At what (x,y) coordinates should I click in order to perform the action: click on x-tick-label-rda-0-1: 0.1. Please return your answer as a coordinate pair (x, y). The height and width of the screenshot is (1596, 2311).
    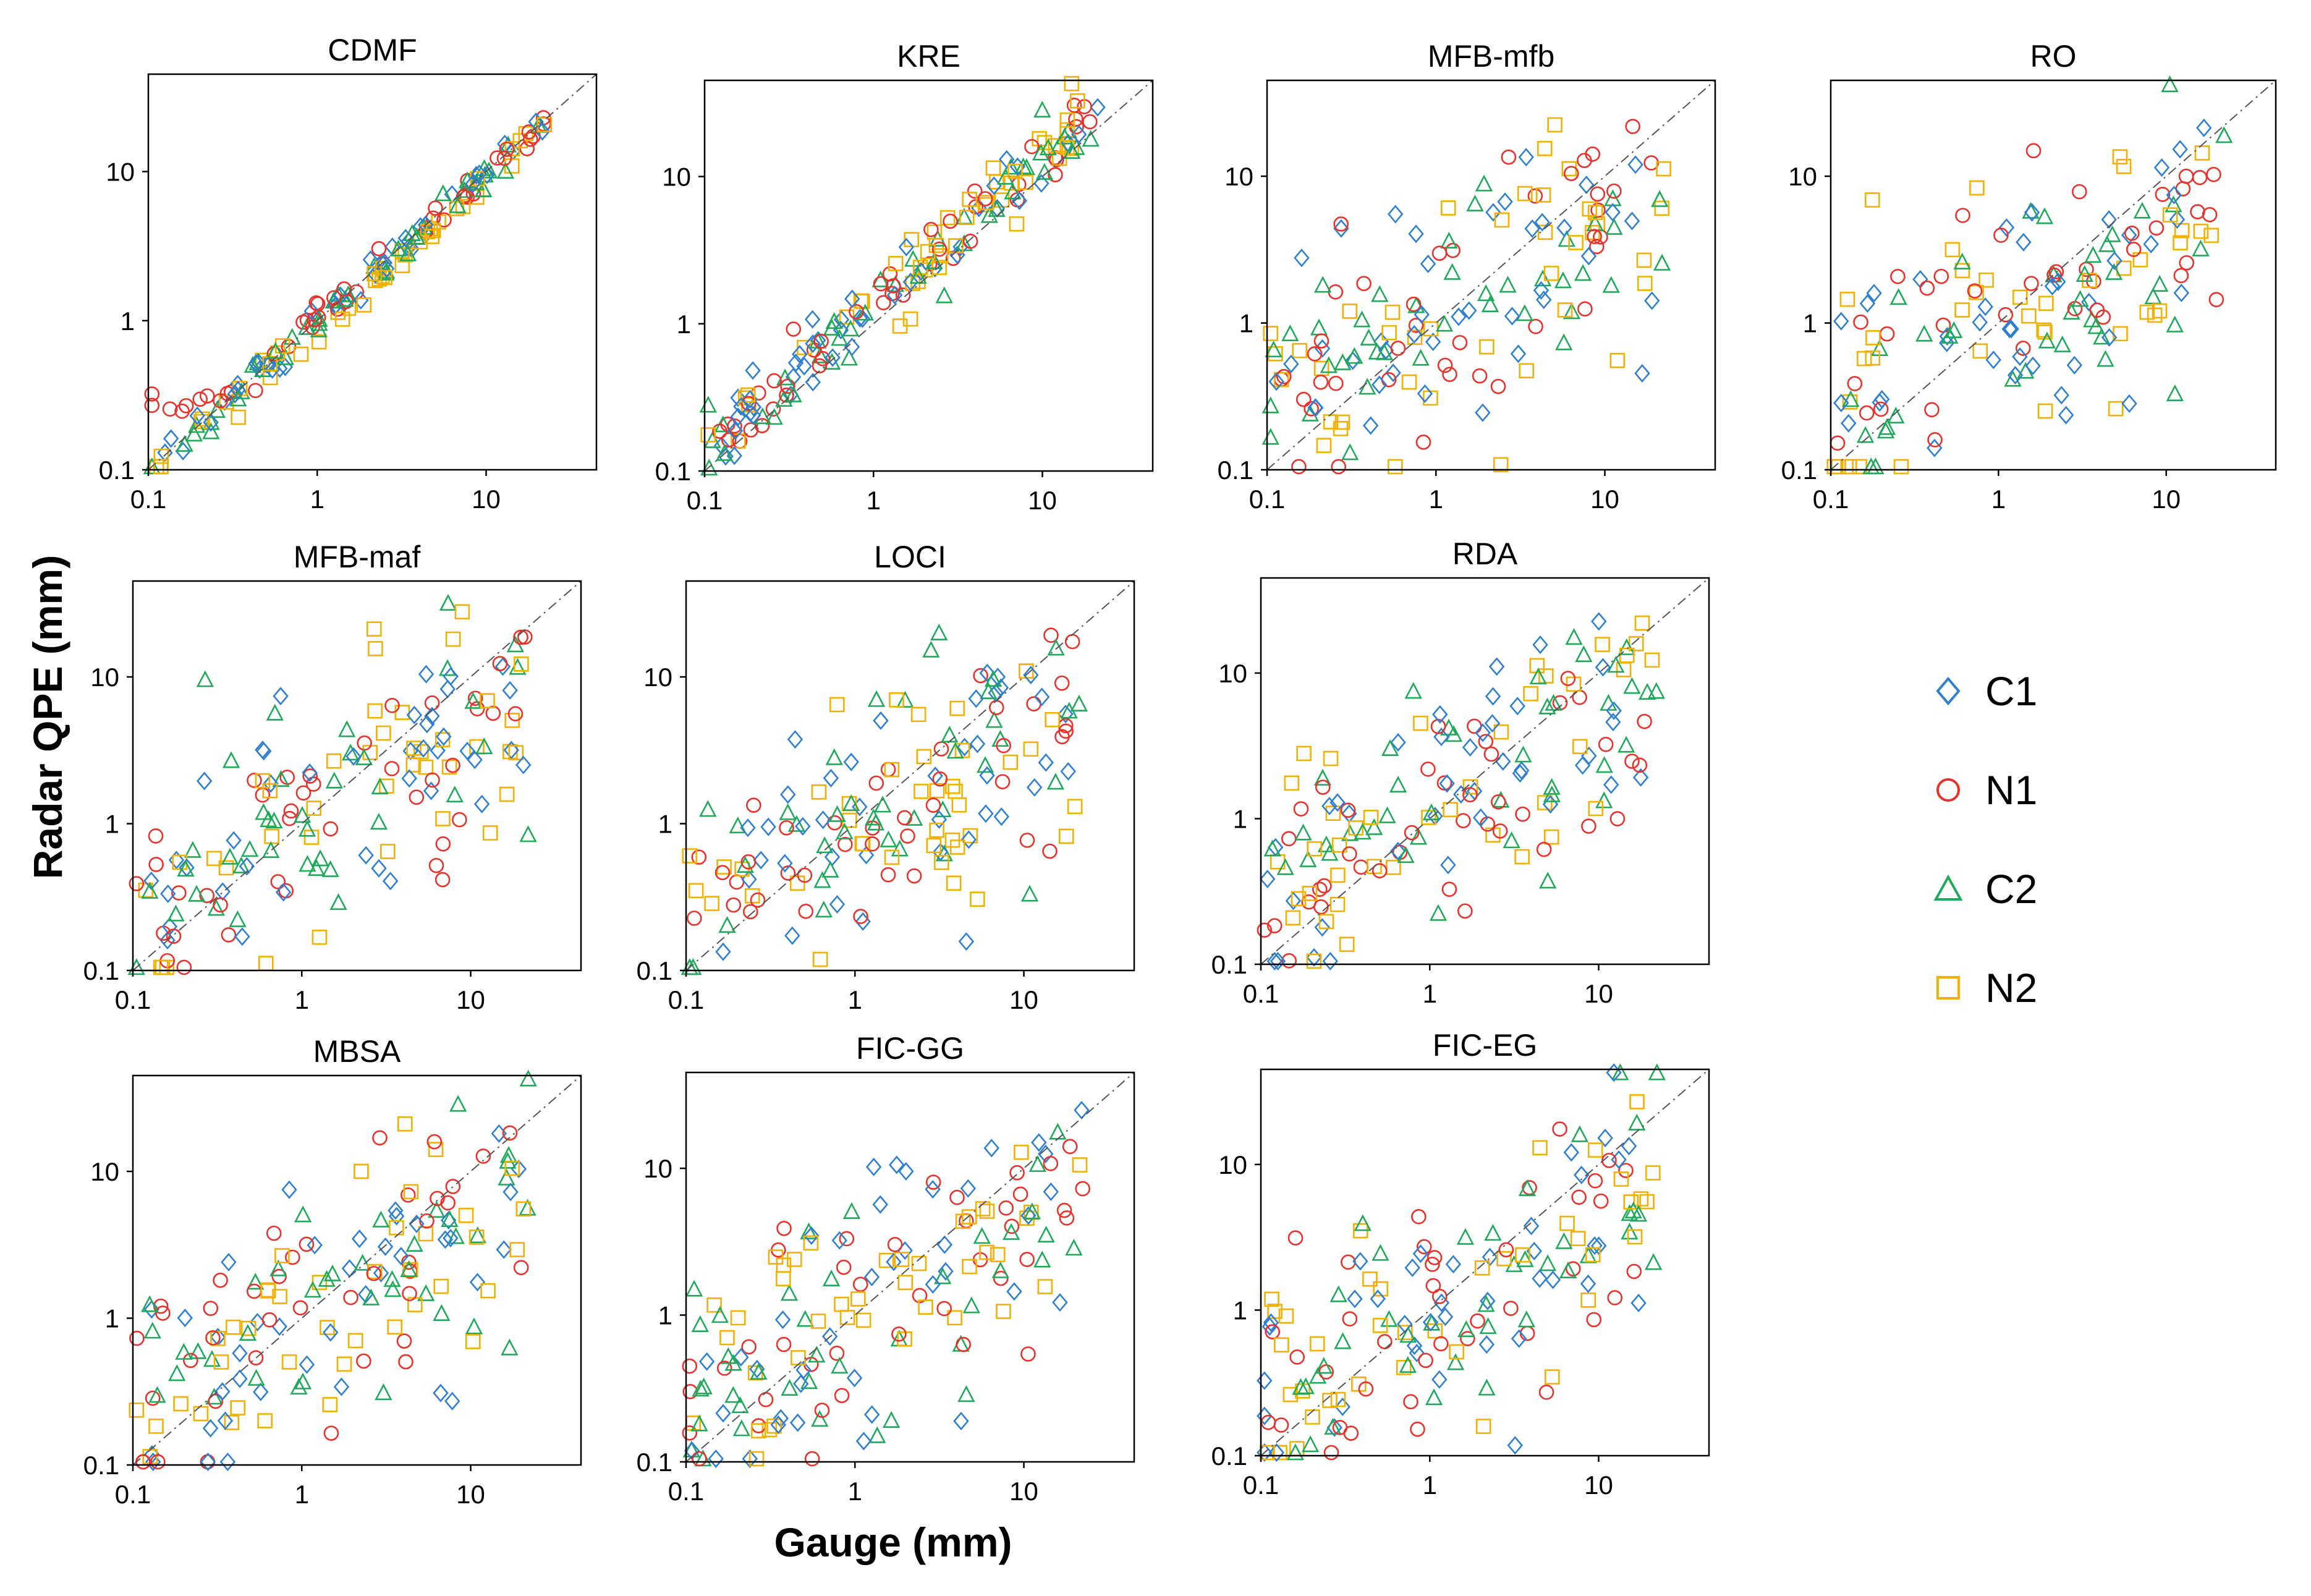
    Looking at the image, I should click on (1261, 993).